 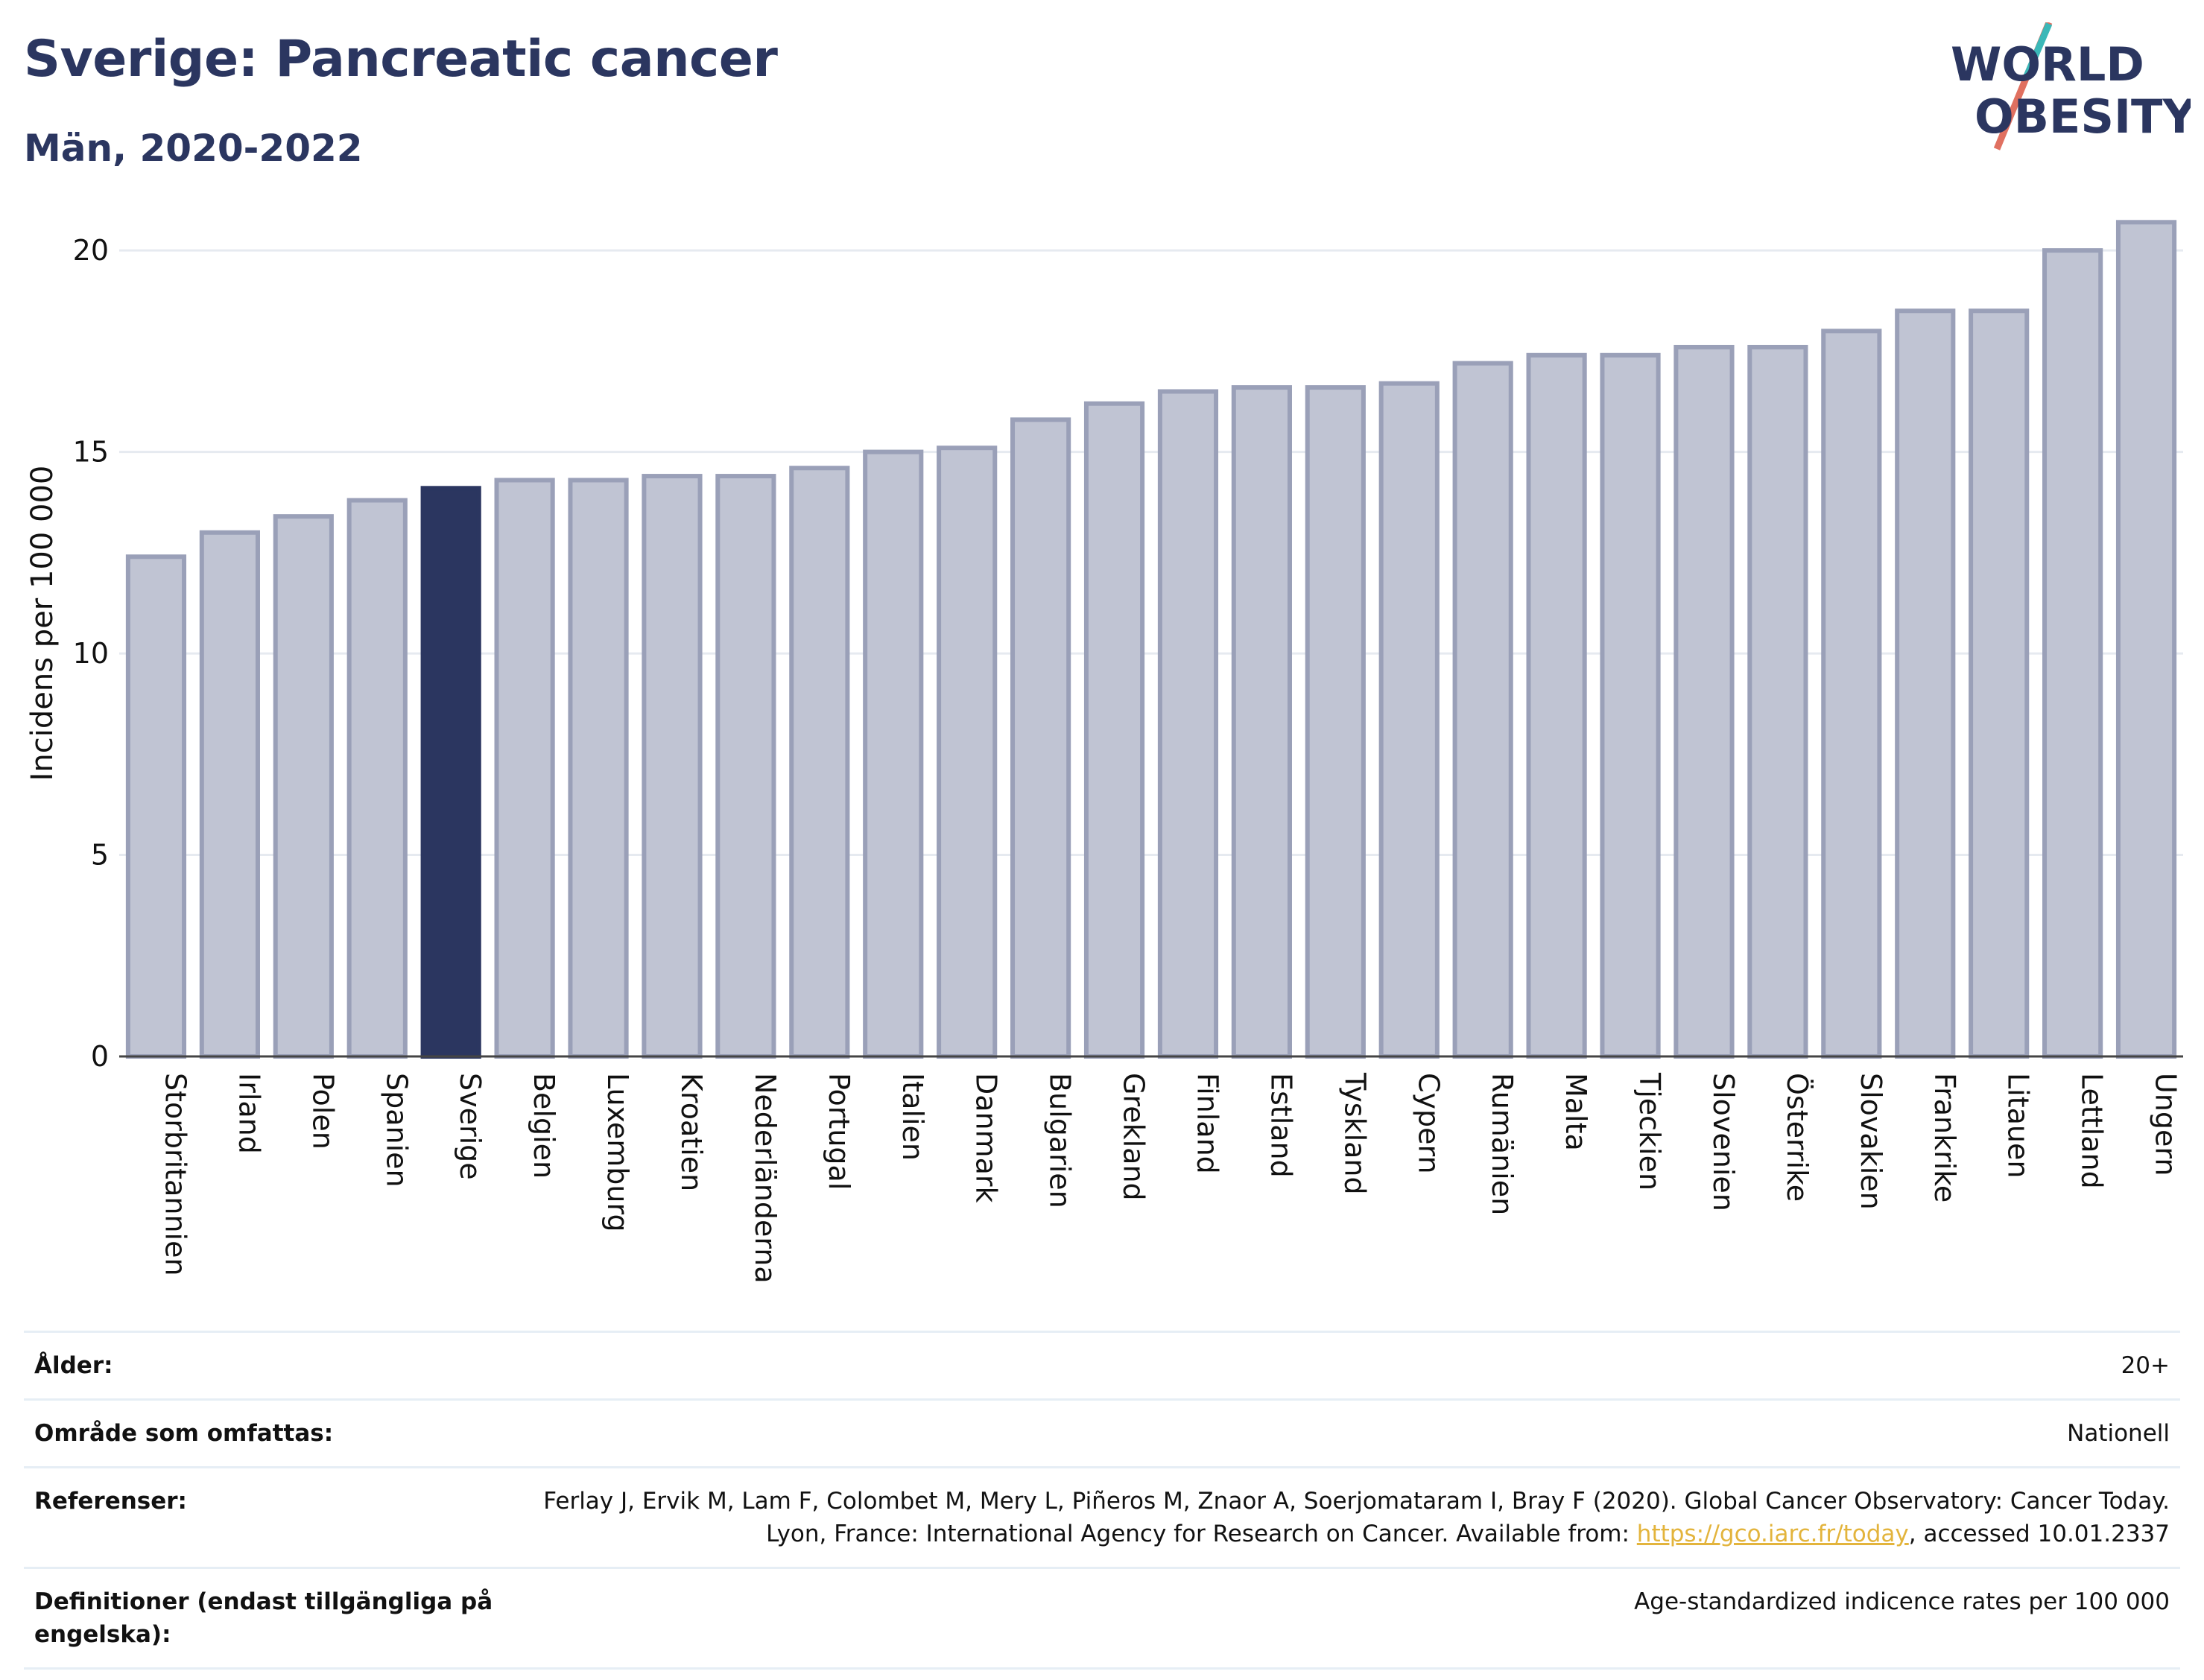 What do you see at coordinates (184, 1433) in the screenshot?
I see `meta-label: Område som omfattas:` at bounding box center [184, 1433].